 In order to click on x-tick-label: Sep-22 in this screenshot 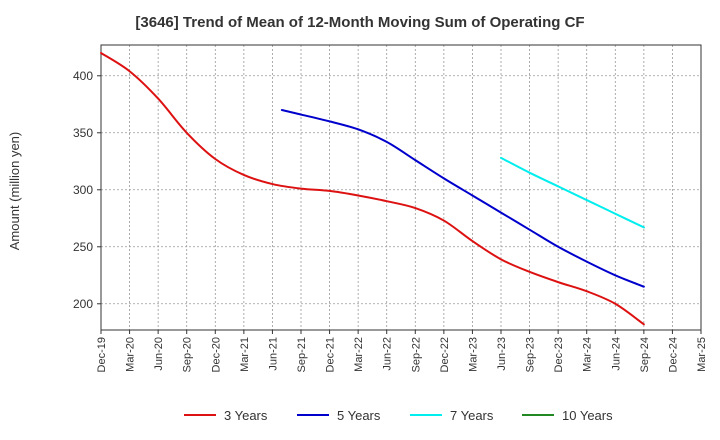, I will do `click(416, 354)`.